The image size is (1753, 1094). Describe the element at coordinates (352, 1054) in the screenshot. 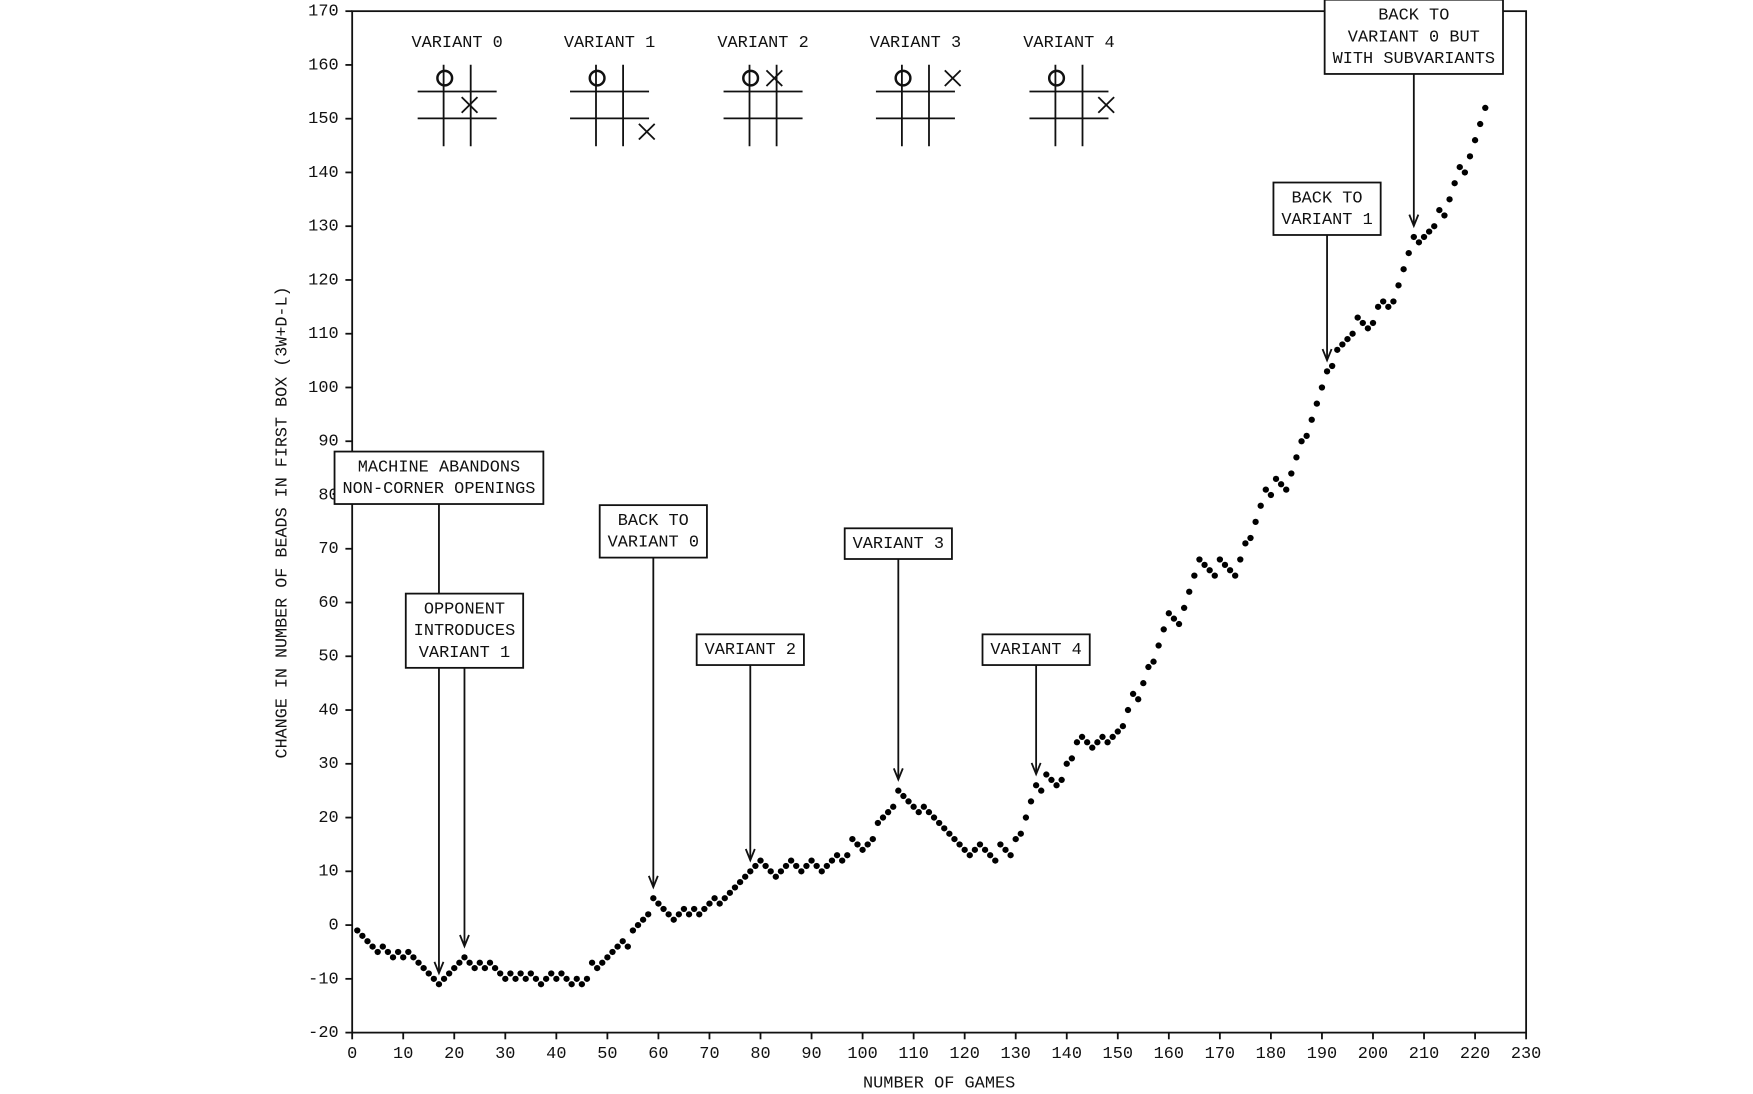

I see `x-tick-label: 0` at that location.